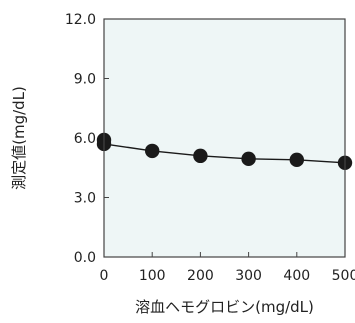 Image resolution: width=355 pixels, height=323 pixels. What do you see at coordinates (152, 276) in the screenshot?
I see `x-tick-label: 100` at bounding box center [152, 276].